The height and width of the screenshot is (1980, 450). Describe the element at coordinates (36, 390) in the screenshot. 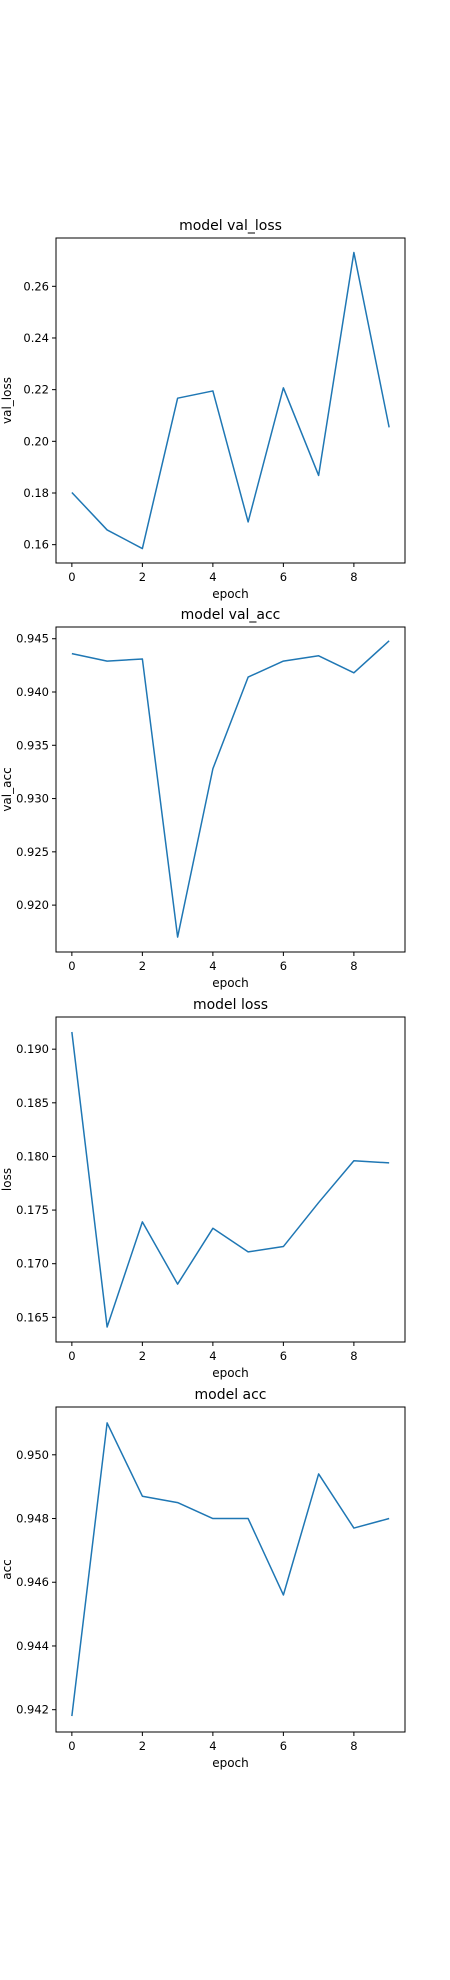

I see `y-tick-label: 0.22` at that location.